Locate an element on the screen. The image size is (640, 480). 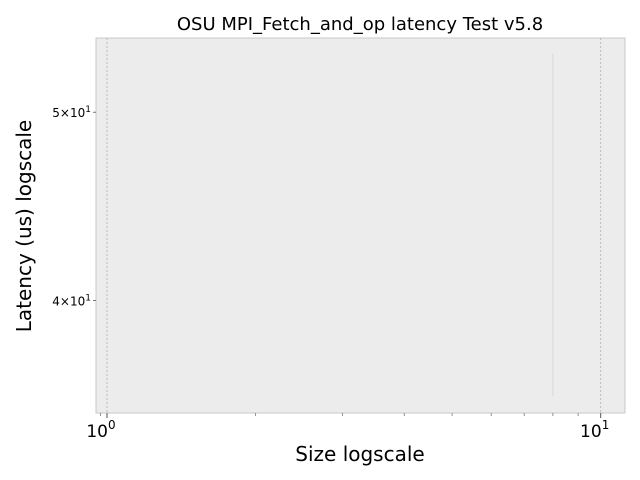
y-tick-label: 5×101 is located at coordinates (71, 112).